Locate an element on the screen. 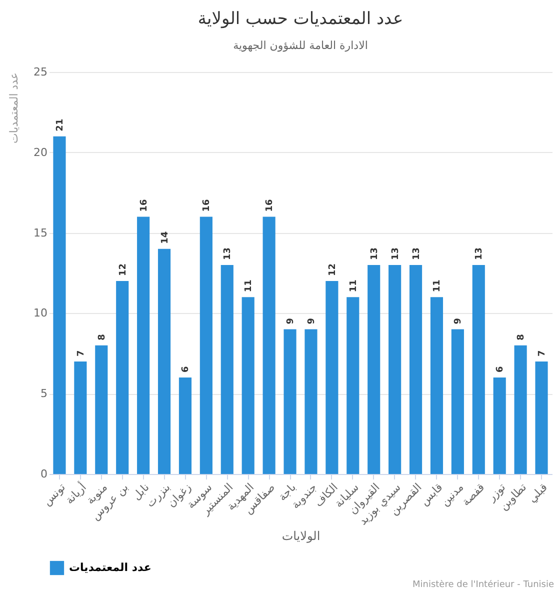  x-tick-label: نابل is located at coordinates (141, 491).